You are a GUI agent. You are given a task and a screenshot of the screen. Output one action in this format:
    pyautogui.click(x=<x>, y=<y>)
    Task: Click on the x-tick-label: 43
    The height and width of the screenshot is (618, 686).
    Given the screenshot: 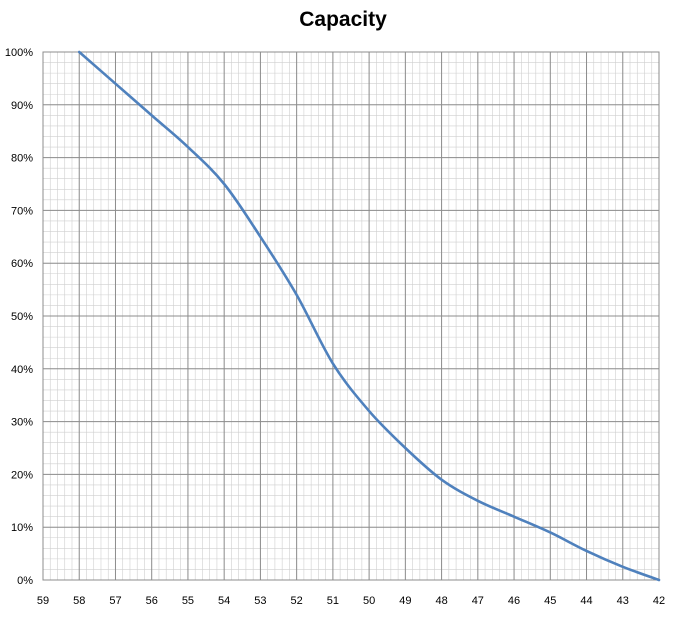 What is the action you would take?
    pyautogui.click(x=623, y=601)
    